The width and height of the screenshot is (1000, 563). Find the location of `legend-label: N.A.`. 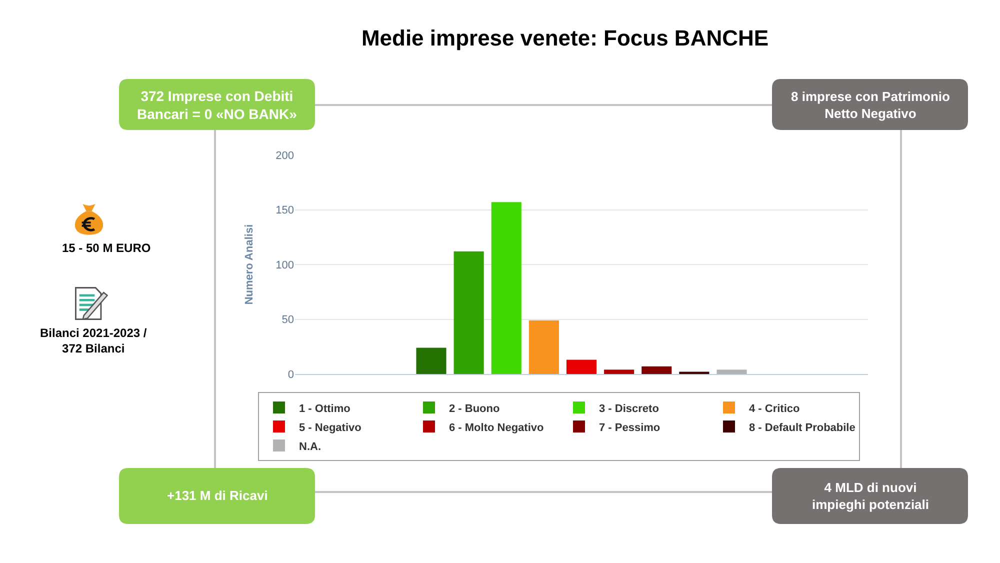

legend-label: N.A. is located at coordinates (310, 446).